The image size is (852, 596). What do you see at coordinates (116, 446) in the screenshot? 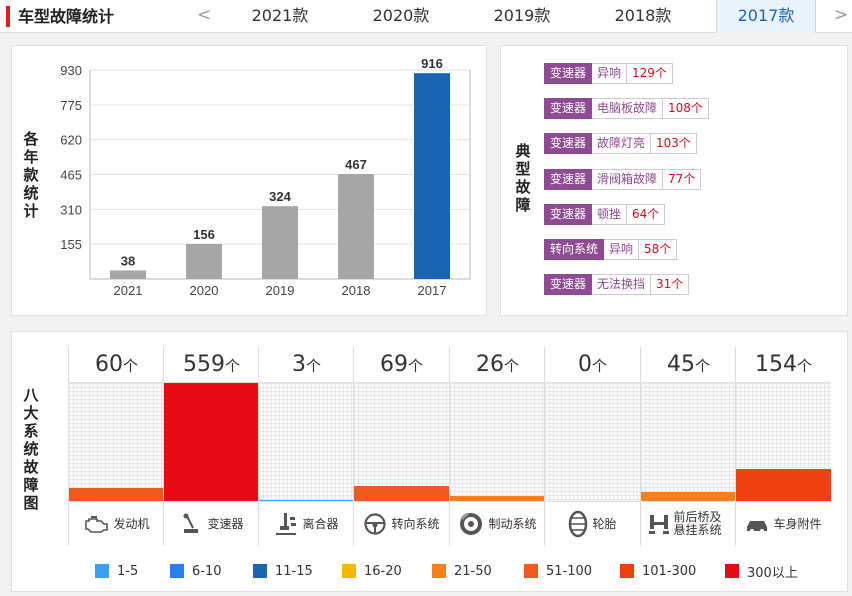
I see `system-engine: 60个 发动机` at bounding box center [116, 446].